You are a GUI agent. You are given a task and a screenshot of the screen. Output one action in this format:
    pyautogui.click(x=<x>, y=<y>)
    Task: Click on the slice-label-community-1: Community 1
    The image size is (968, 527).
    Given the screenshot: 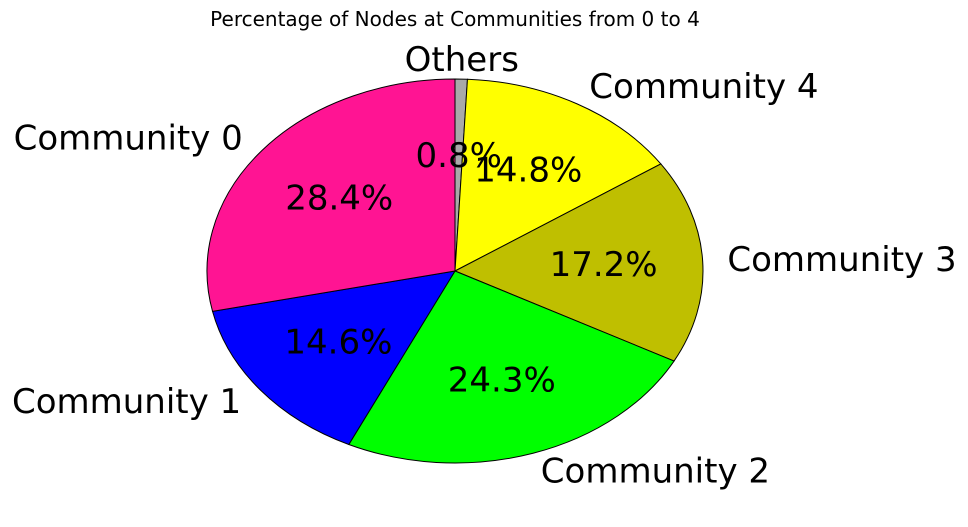 What is the action you would take?
    pyautogui.click(x=126, y=402)
    